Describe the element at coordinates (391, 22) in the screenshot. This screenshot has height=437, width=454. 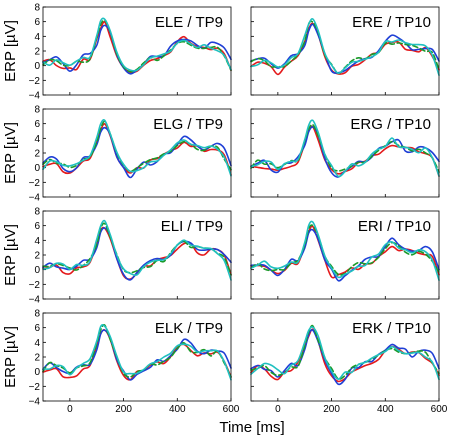
I see `panel-title: ERE / TP10` at that location.